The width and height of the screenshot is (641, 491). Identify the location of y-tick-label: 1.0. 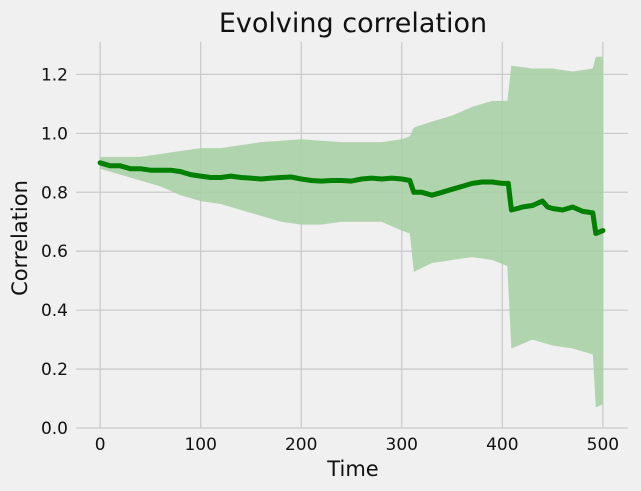
(54, 134).